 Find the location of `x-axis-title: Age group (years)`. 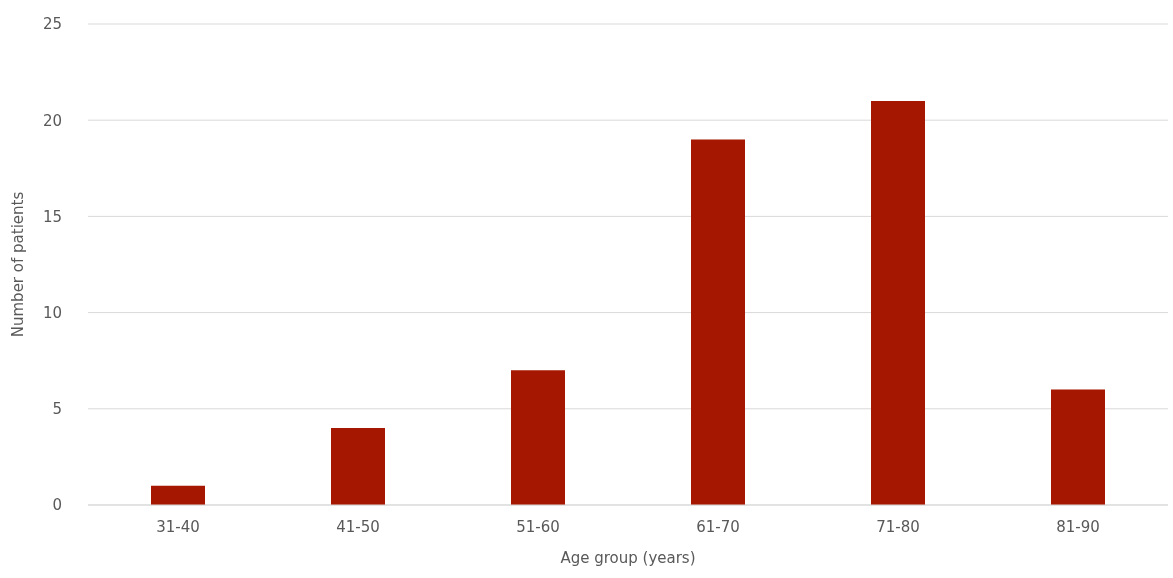

x-axis-title: Age group (years) is located at coordinates (628, 558).